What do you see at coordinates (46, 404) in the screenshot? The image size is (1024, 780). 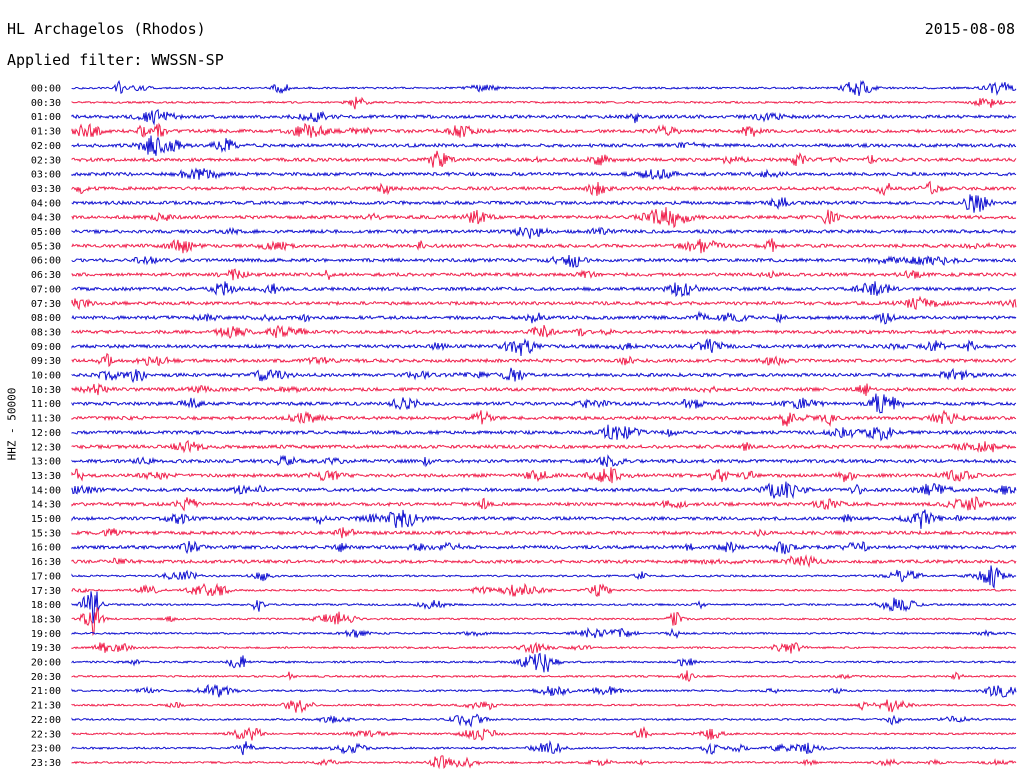 I see `row-time-label: 11:00` at bounding box center [46, 404].